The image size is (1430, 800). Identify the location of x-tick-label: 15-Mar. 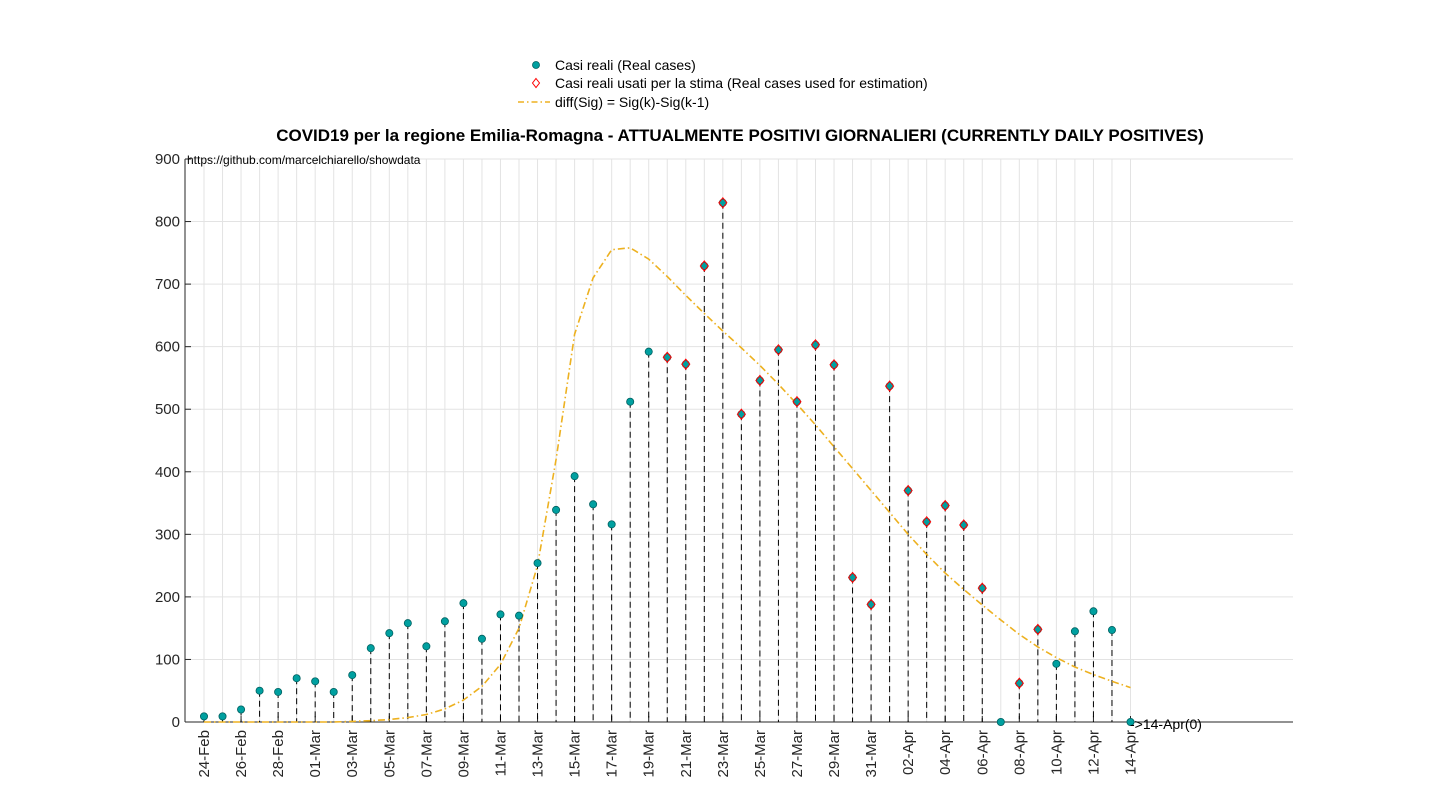
(575, 754).